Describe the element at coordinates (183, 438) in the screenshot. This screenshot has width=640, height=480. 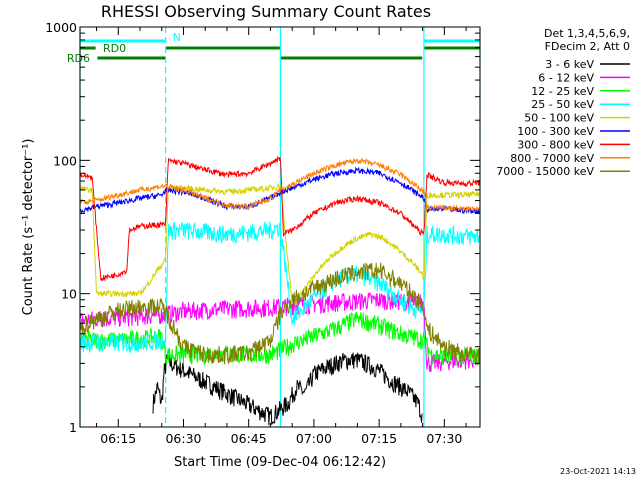
I see `x-tick-label: 06:30` at that location.